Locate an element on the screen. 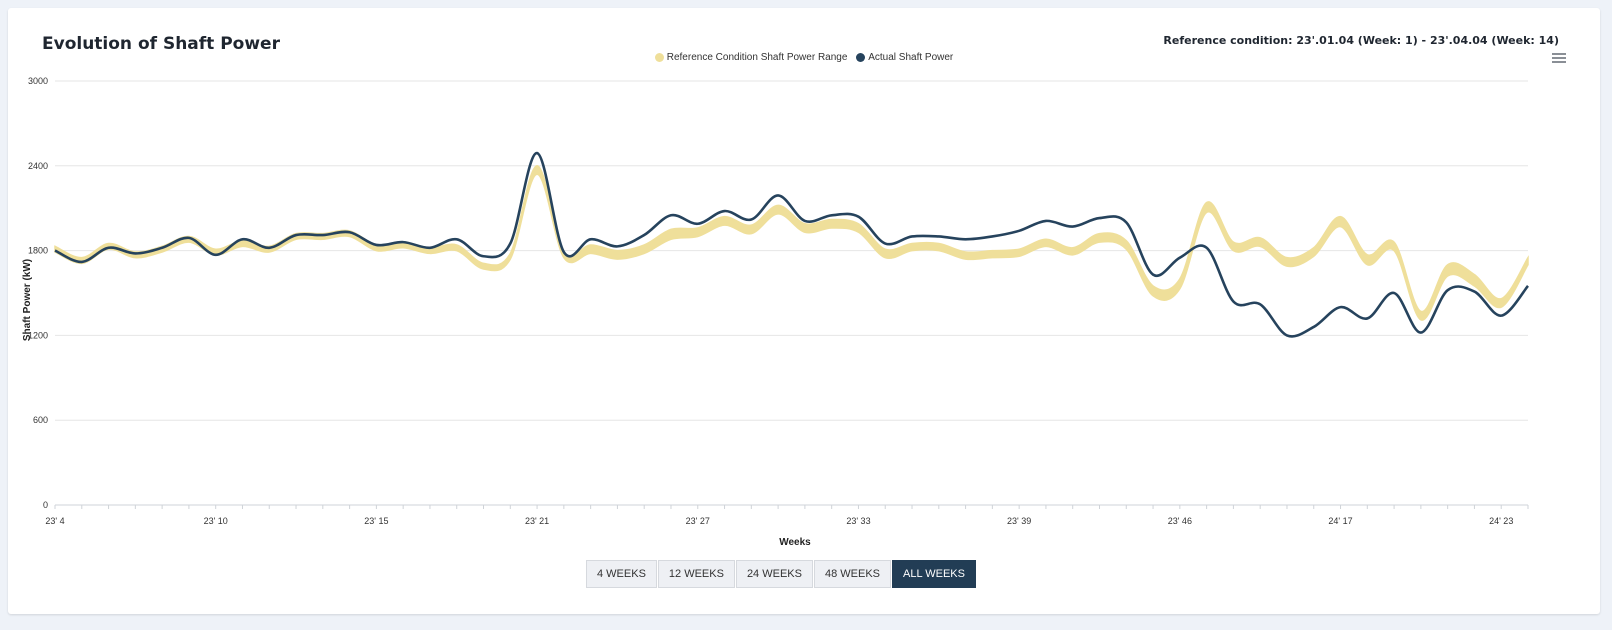 This screenshot has width=1612, height=630. legend-item-reference: Reference Condition Shaft Power Range is located at coordinates (751, 57).